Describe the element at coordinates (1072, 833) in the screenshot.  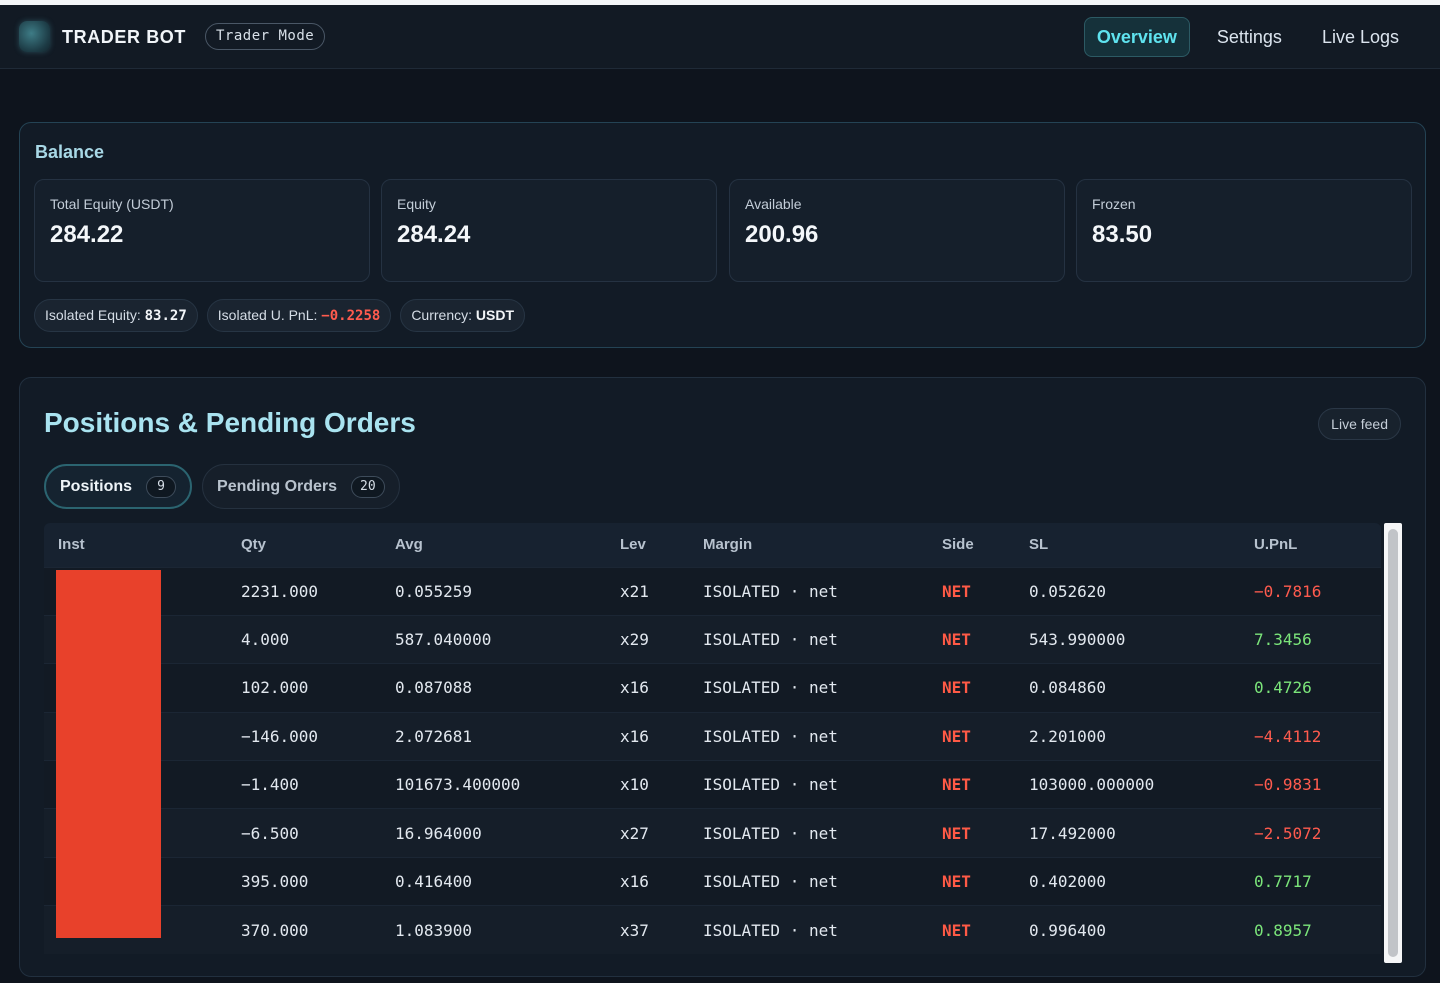
I see `cell-sl: 17.492000` at that location.